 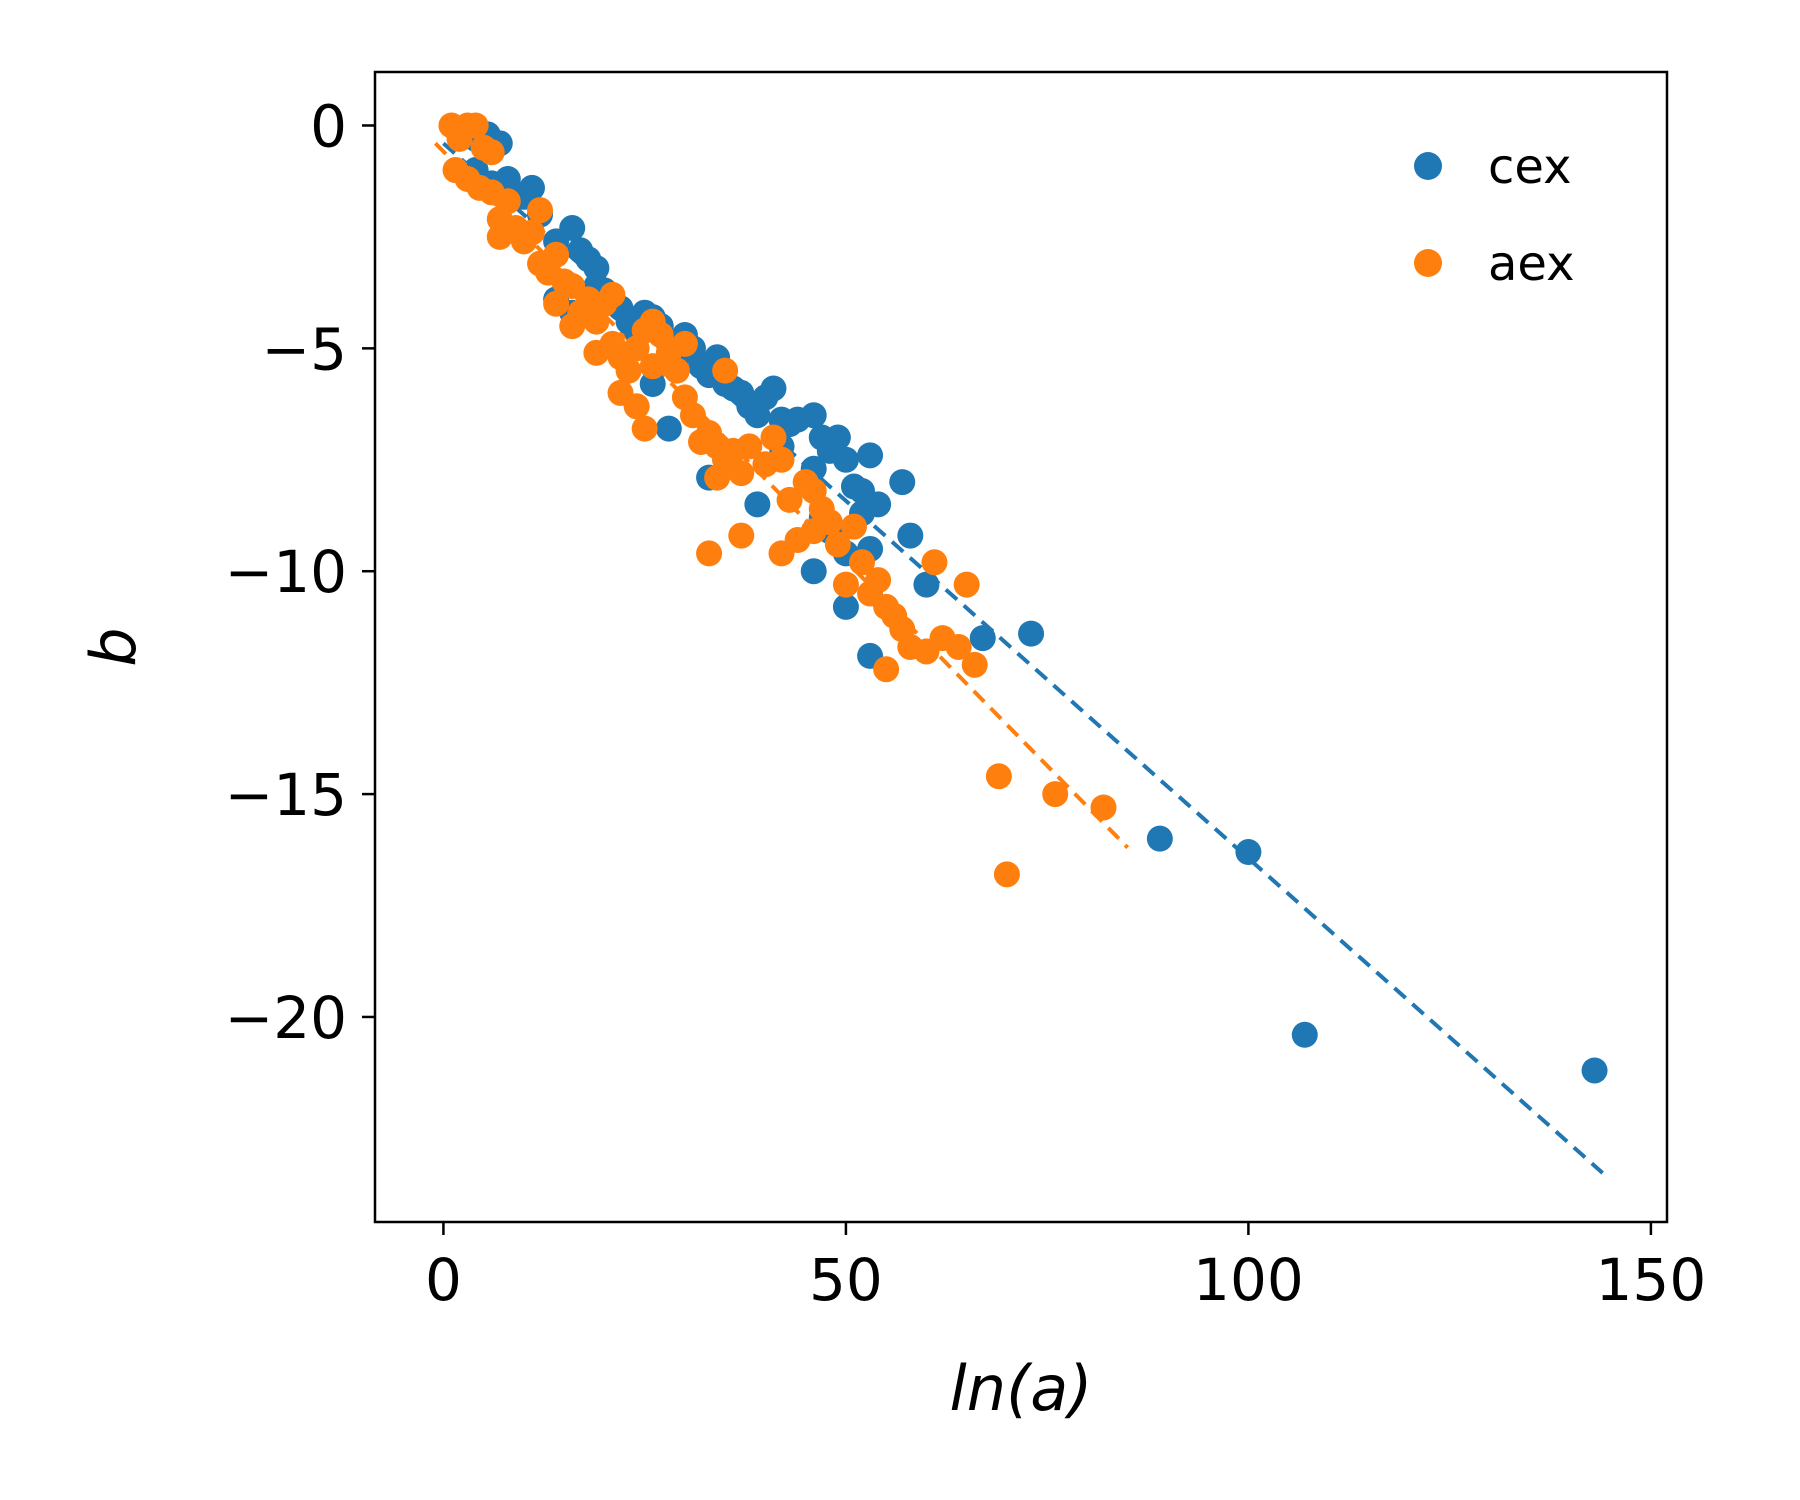 What do you see at coordinates (305, 349) in the screenshot?
I see `y-tick-label: −5` at bounding box center [305, 349].